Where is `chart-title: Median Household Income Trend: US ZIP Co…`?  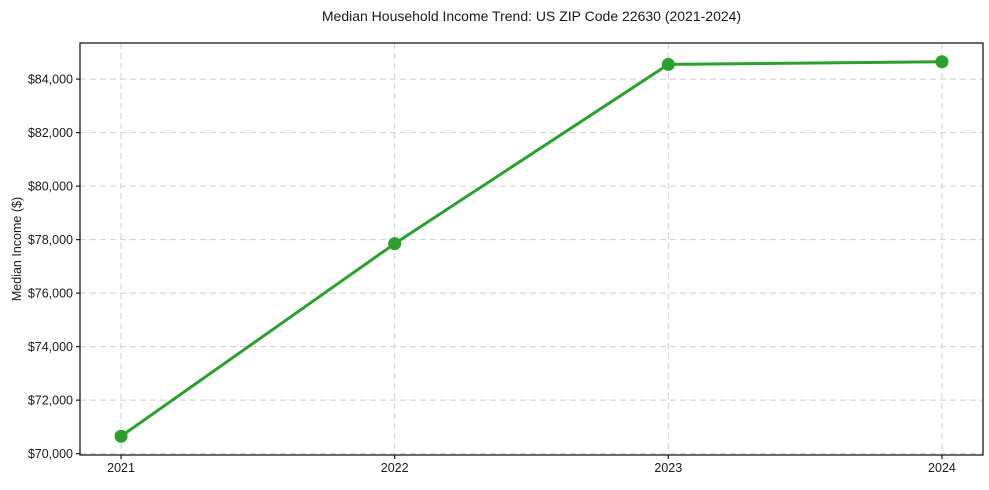
chart-title: Median Household Income Trend: US ZIP Co… is located at coordinates (531, 16).